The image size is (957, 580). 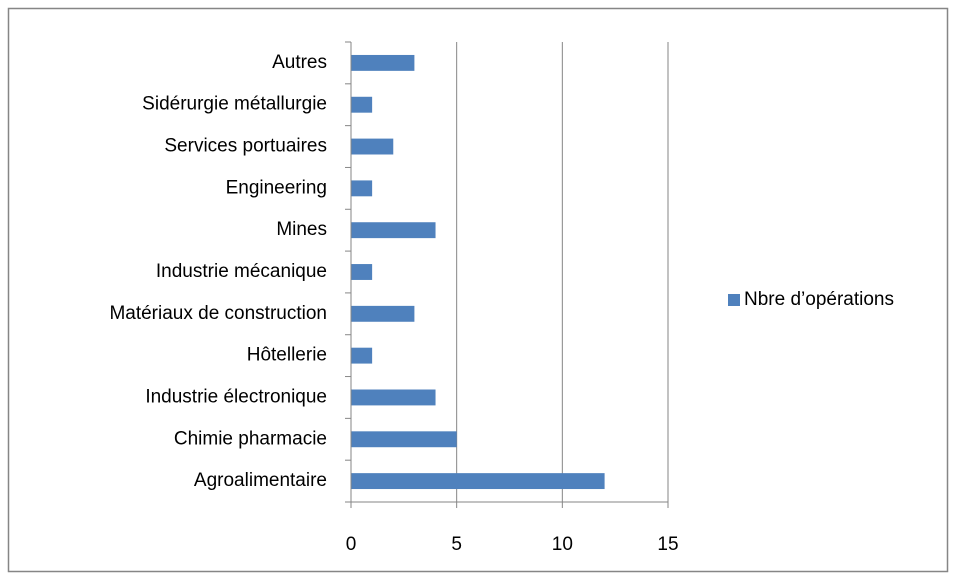 What do you see at coordinates (260, 480) in the screenshot?
I see `y-tick-label: Agroalimentaire` at bounding box center [260, 480].